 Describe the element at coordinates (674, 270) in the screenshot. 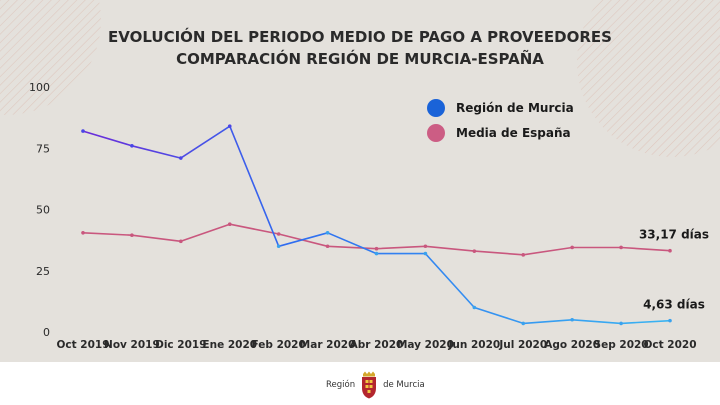

I see `annotations: 33,17 días 4,63 días` at that location.